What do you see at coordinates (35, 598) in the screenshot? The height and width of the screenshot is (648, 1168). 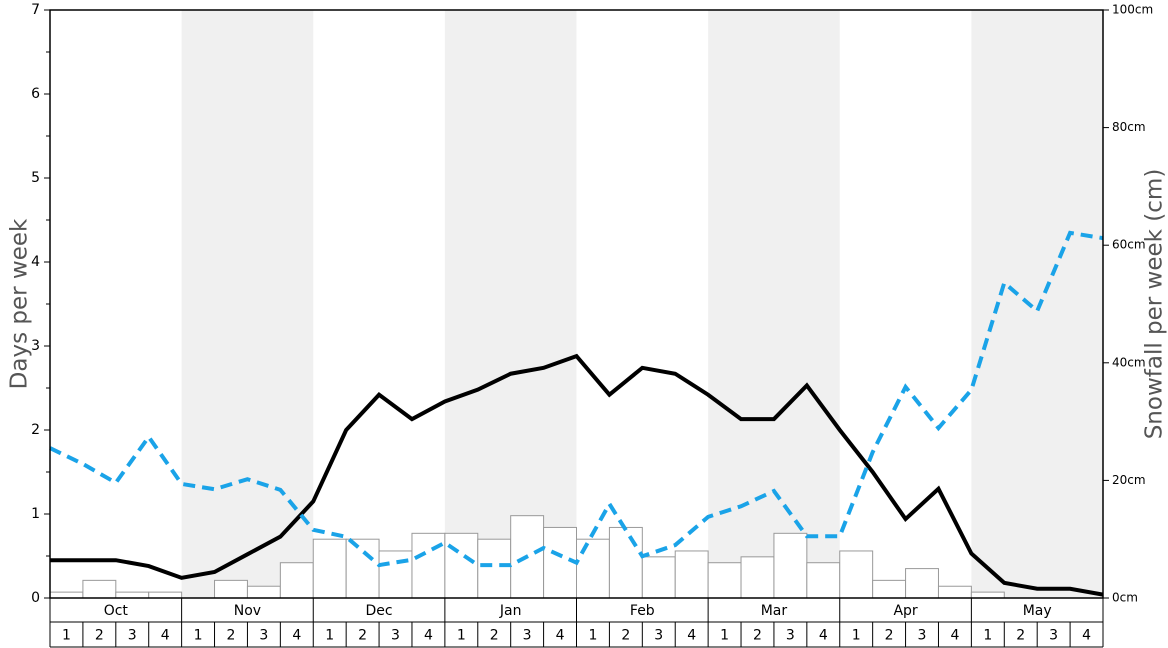 I see `y-tick-label: 0` at bounding box center [35, 598].